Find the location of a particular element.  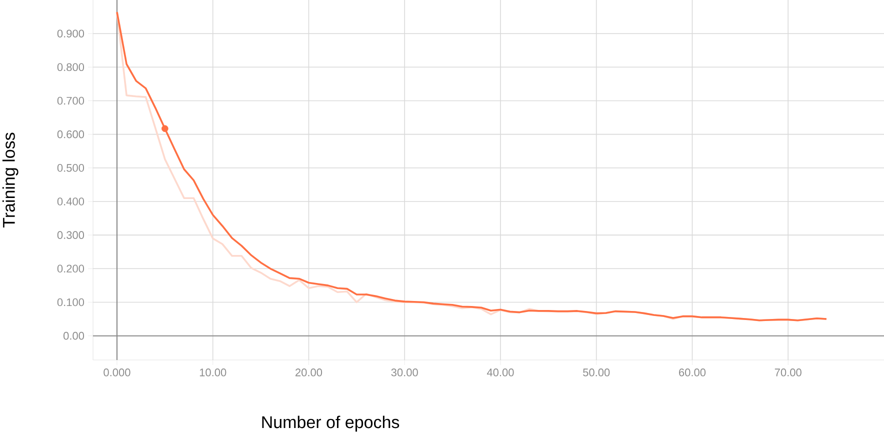

y-tick-label: 0.200 is located at coordinates (70, 268).